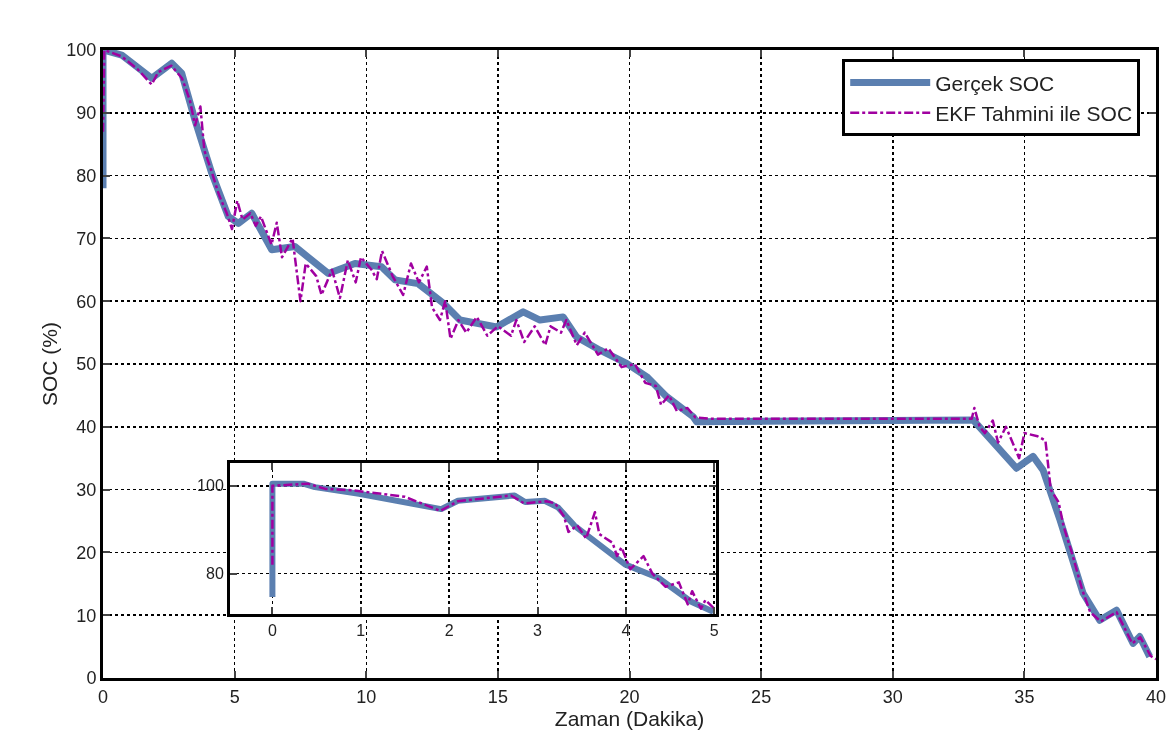 The width and height of the screenshot is (1175, 754). What do you see at coordinates (1034, 114) in the screenshot?
I see `legend-label: EKF Tahmini ile SOC` at bounding box center [1034, 114].